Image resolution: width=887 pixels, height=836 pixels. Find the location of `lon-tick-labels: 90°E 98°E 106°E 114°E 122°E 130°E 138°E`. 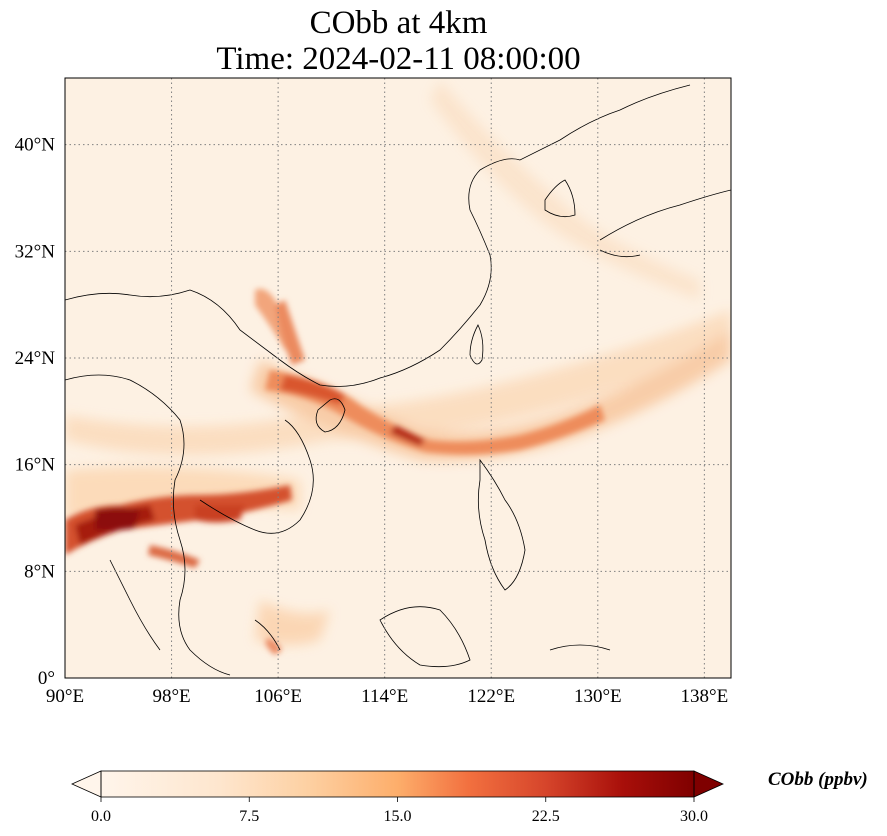

lon-tick-labels: 90°E 98°E 106°E 114°E 122°E 130°E 138°E is located at coordinates (387, 696).